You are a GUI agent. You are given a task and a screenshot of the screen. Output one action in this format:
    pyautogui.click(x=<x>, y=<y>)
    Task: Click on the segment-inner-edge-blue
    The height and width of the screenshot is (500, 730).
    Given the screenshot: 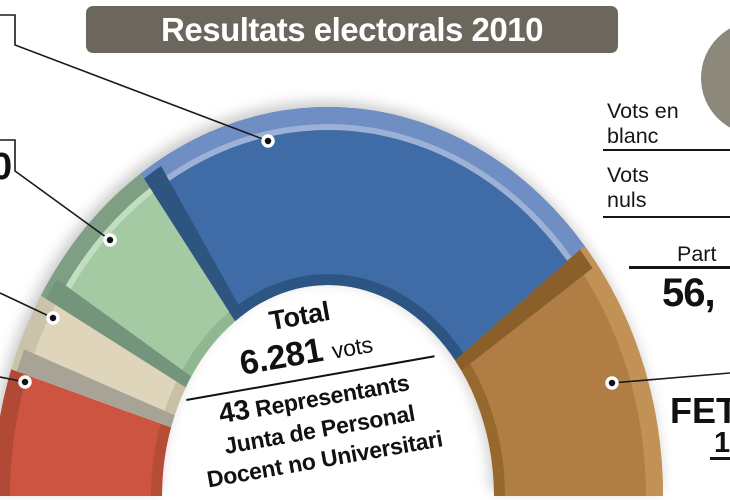 What is the action you would take?
    pyautogui.click(x=346, y=317)
    